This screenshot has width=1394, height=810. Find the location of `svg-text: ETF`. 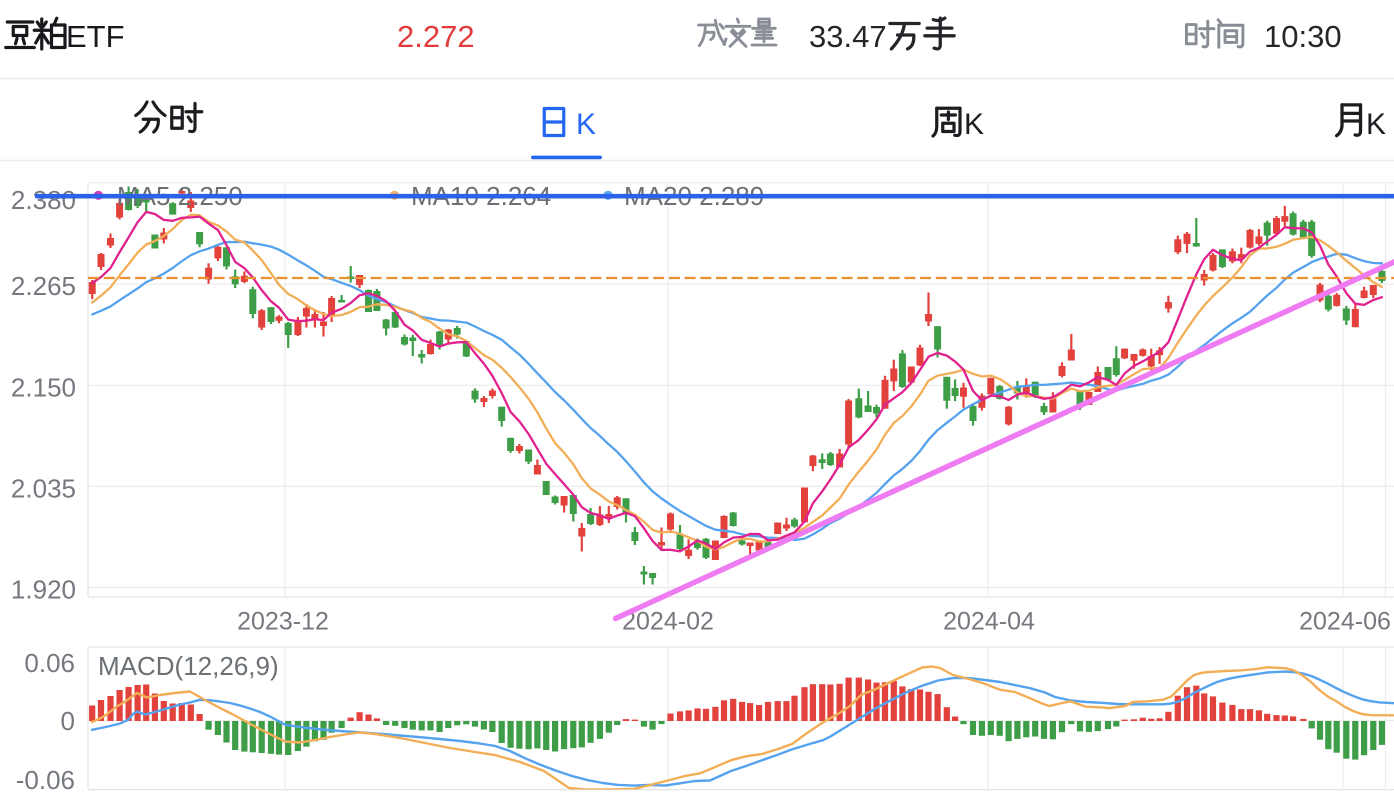

svg-text: ETF is located at coordinates (95, 36).